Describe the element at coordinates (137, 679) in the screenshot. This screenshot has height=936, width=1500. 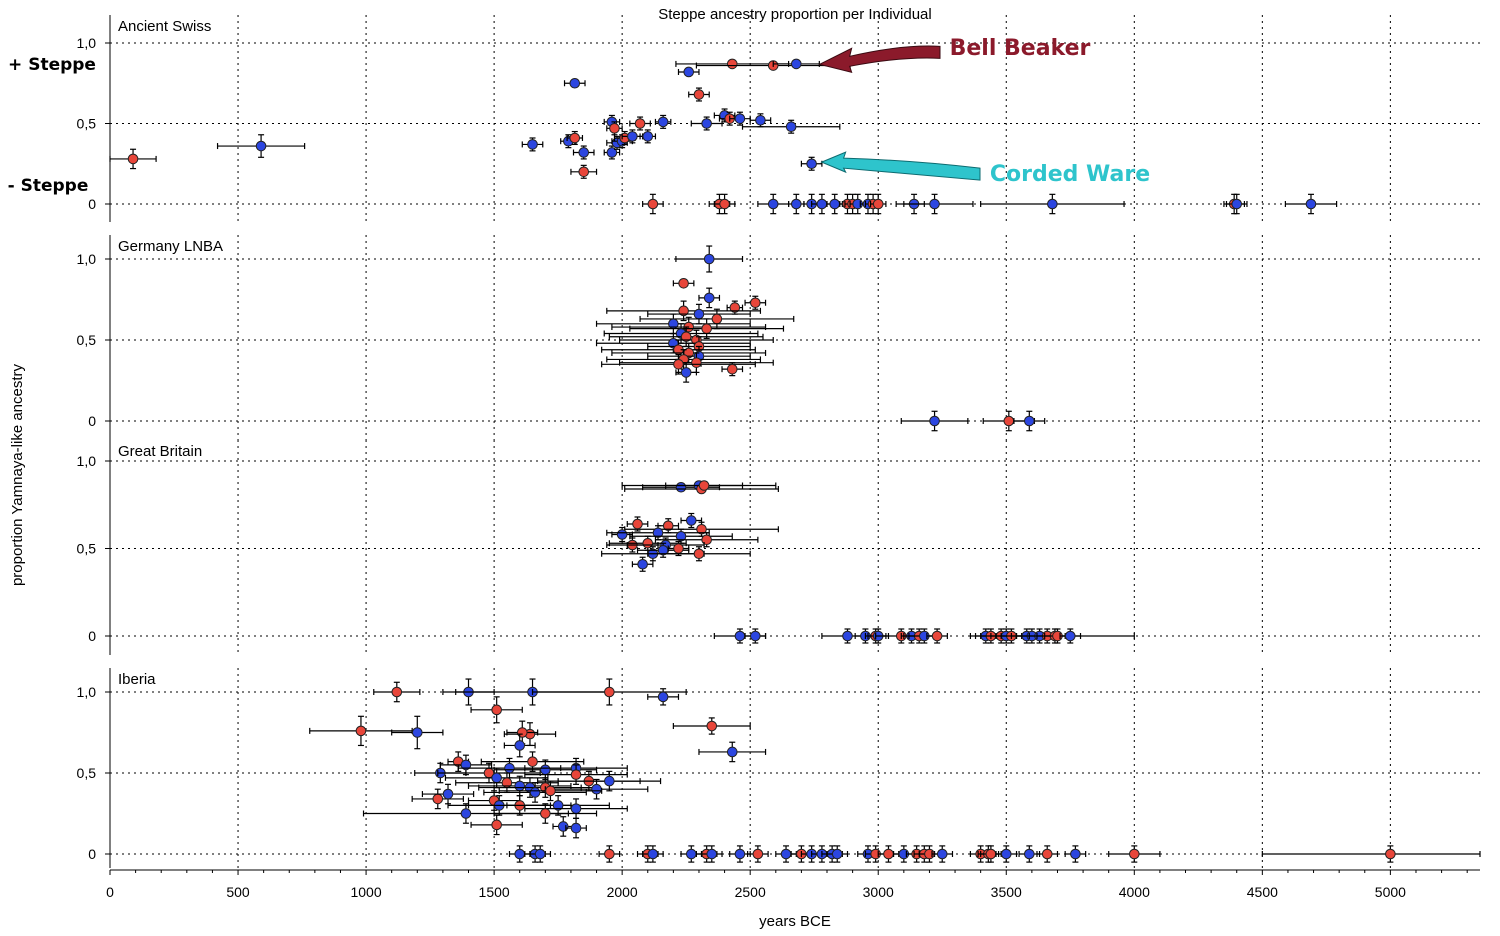
I see `panel-label: Iberia` at that location.